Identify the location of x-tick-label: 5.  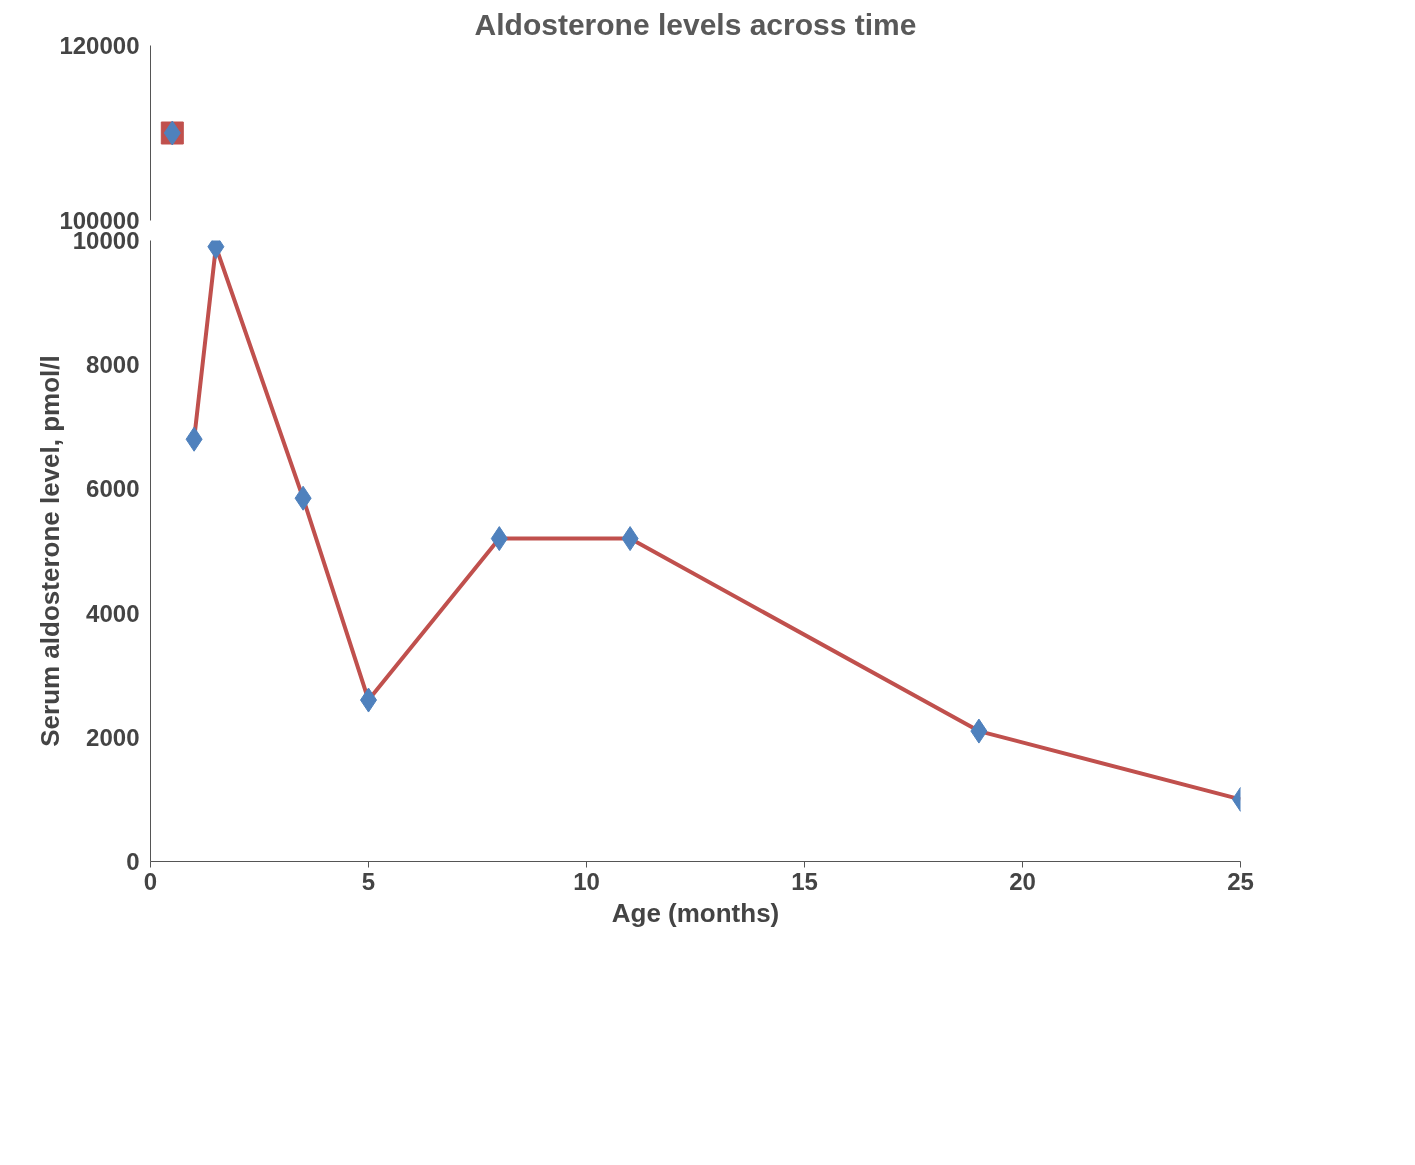
(368, 881).